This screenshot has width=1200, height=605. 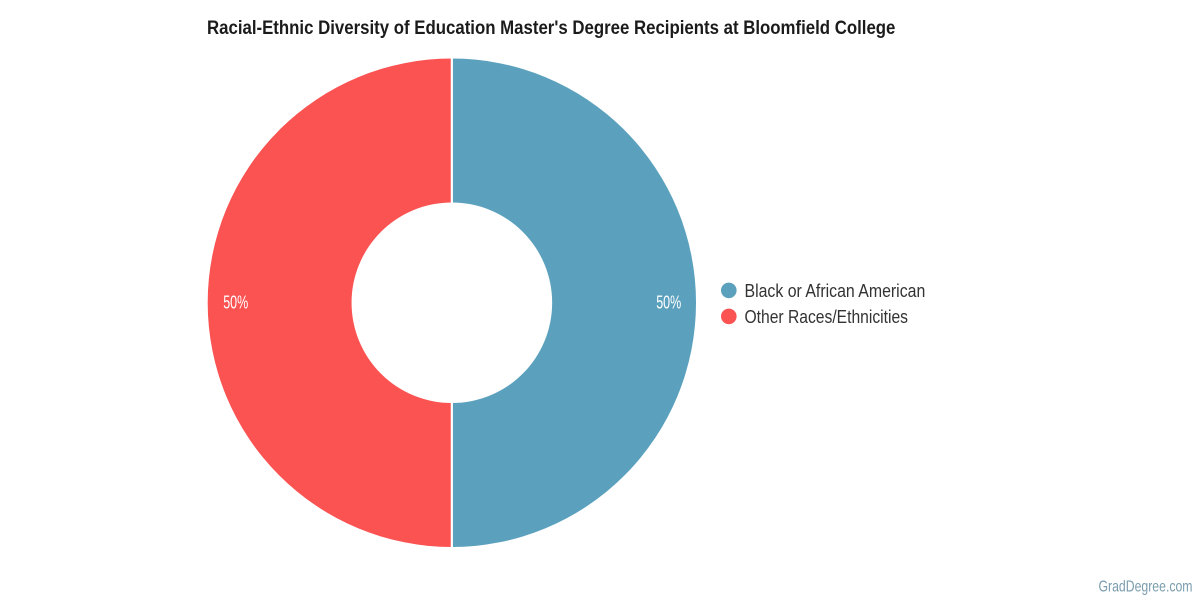 What do you see at coordinates (835, 291) in the screenshot?
I see `svg-text: Black or African American` at bounding box center [835, 291].